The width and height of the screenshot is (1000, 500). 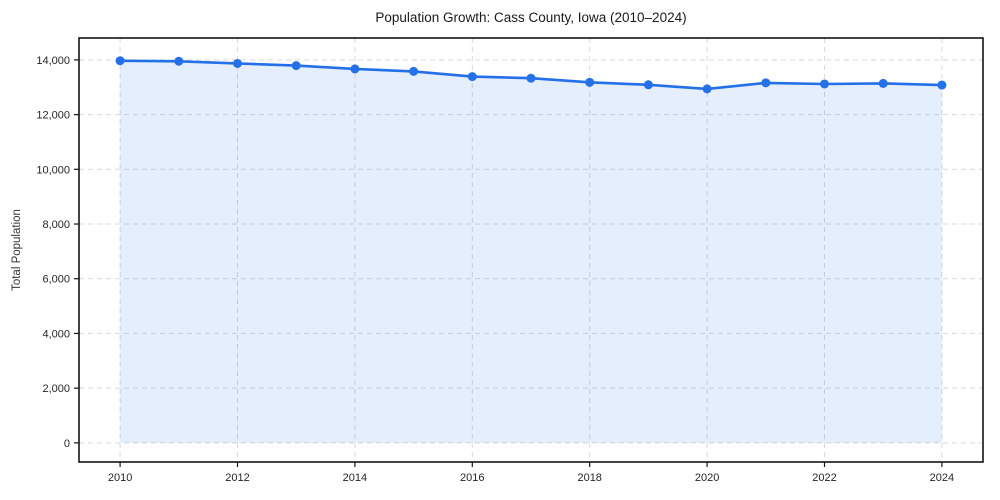 What do you see at coordinates (53, 116) in the screenshot?
I see `y-tick-label: 12,000` at bounding box center [53, 116].